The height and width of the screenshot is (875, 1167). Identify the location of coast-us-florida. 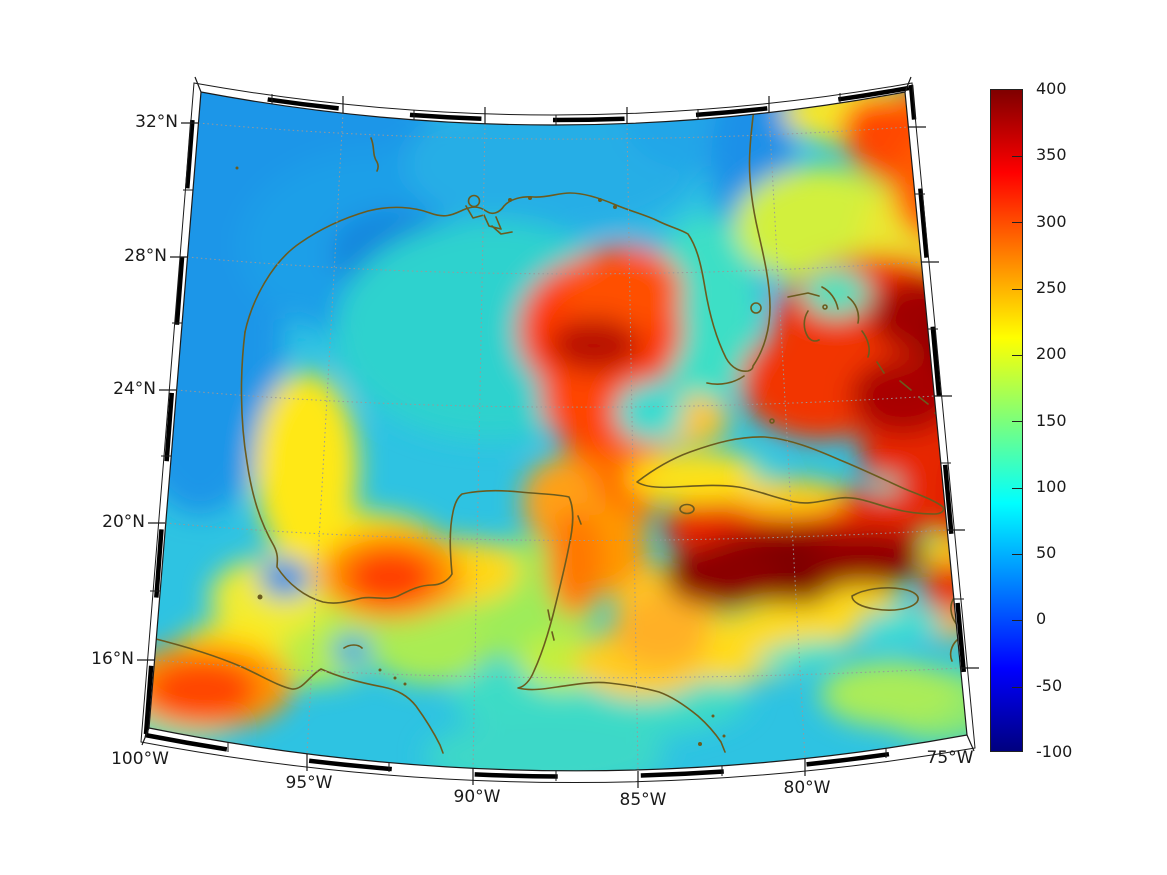
(507, 232).